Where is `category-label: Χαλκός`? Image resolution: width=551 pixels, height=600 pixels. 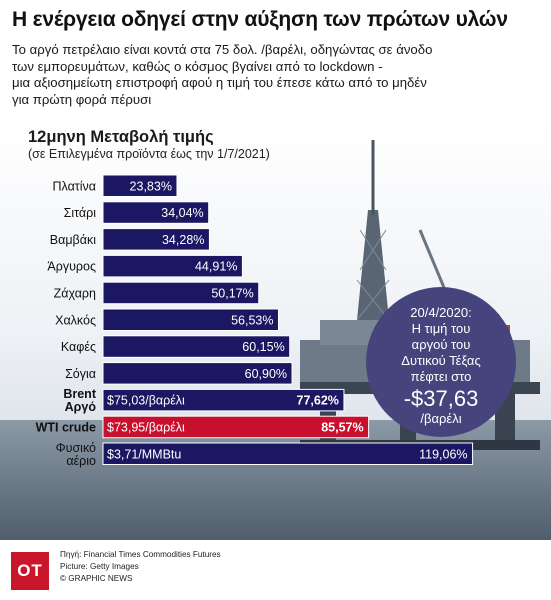
category-label: Χαλκός is located at coordinates (75, 320).